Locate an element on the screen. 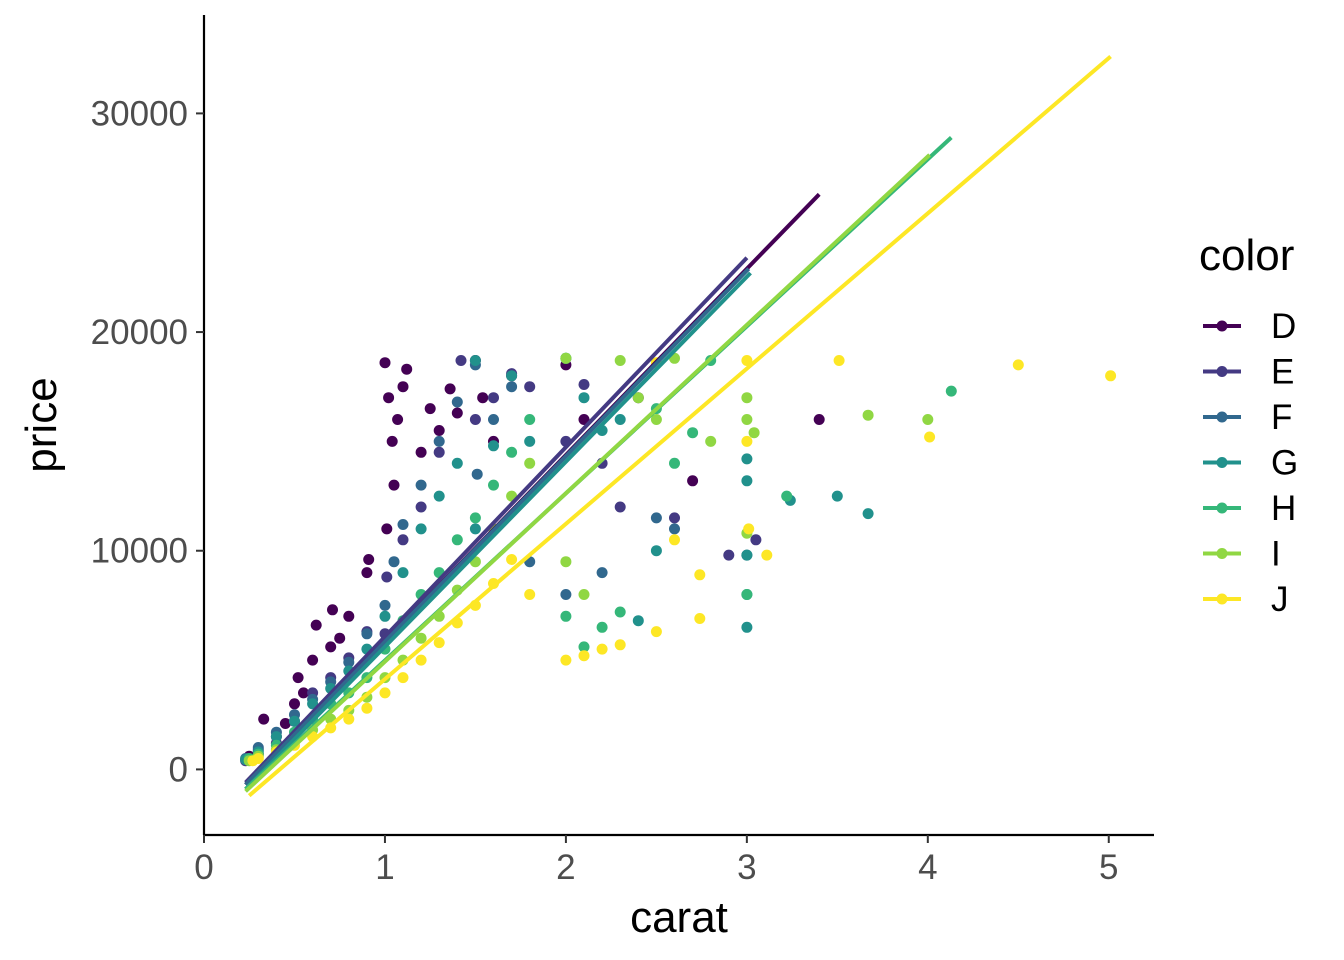 The image size is (1344, 960). legend-title: color is located at coordinates (1246, 255).